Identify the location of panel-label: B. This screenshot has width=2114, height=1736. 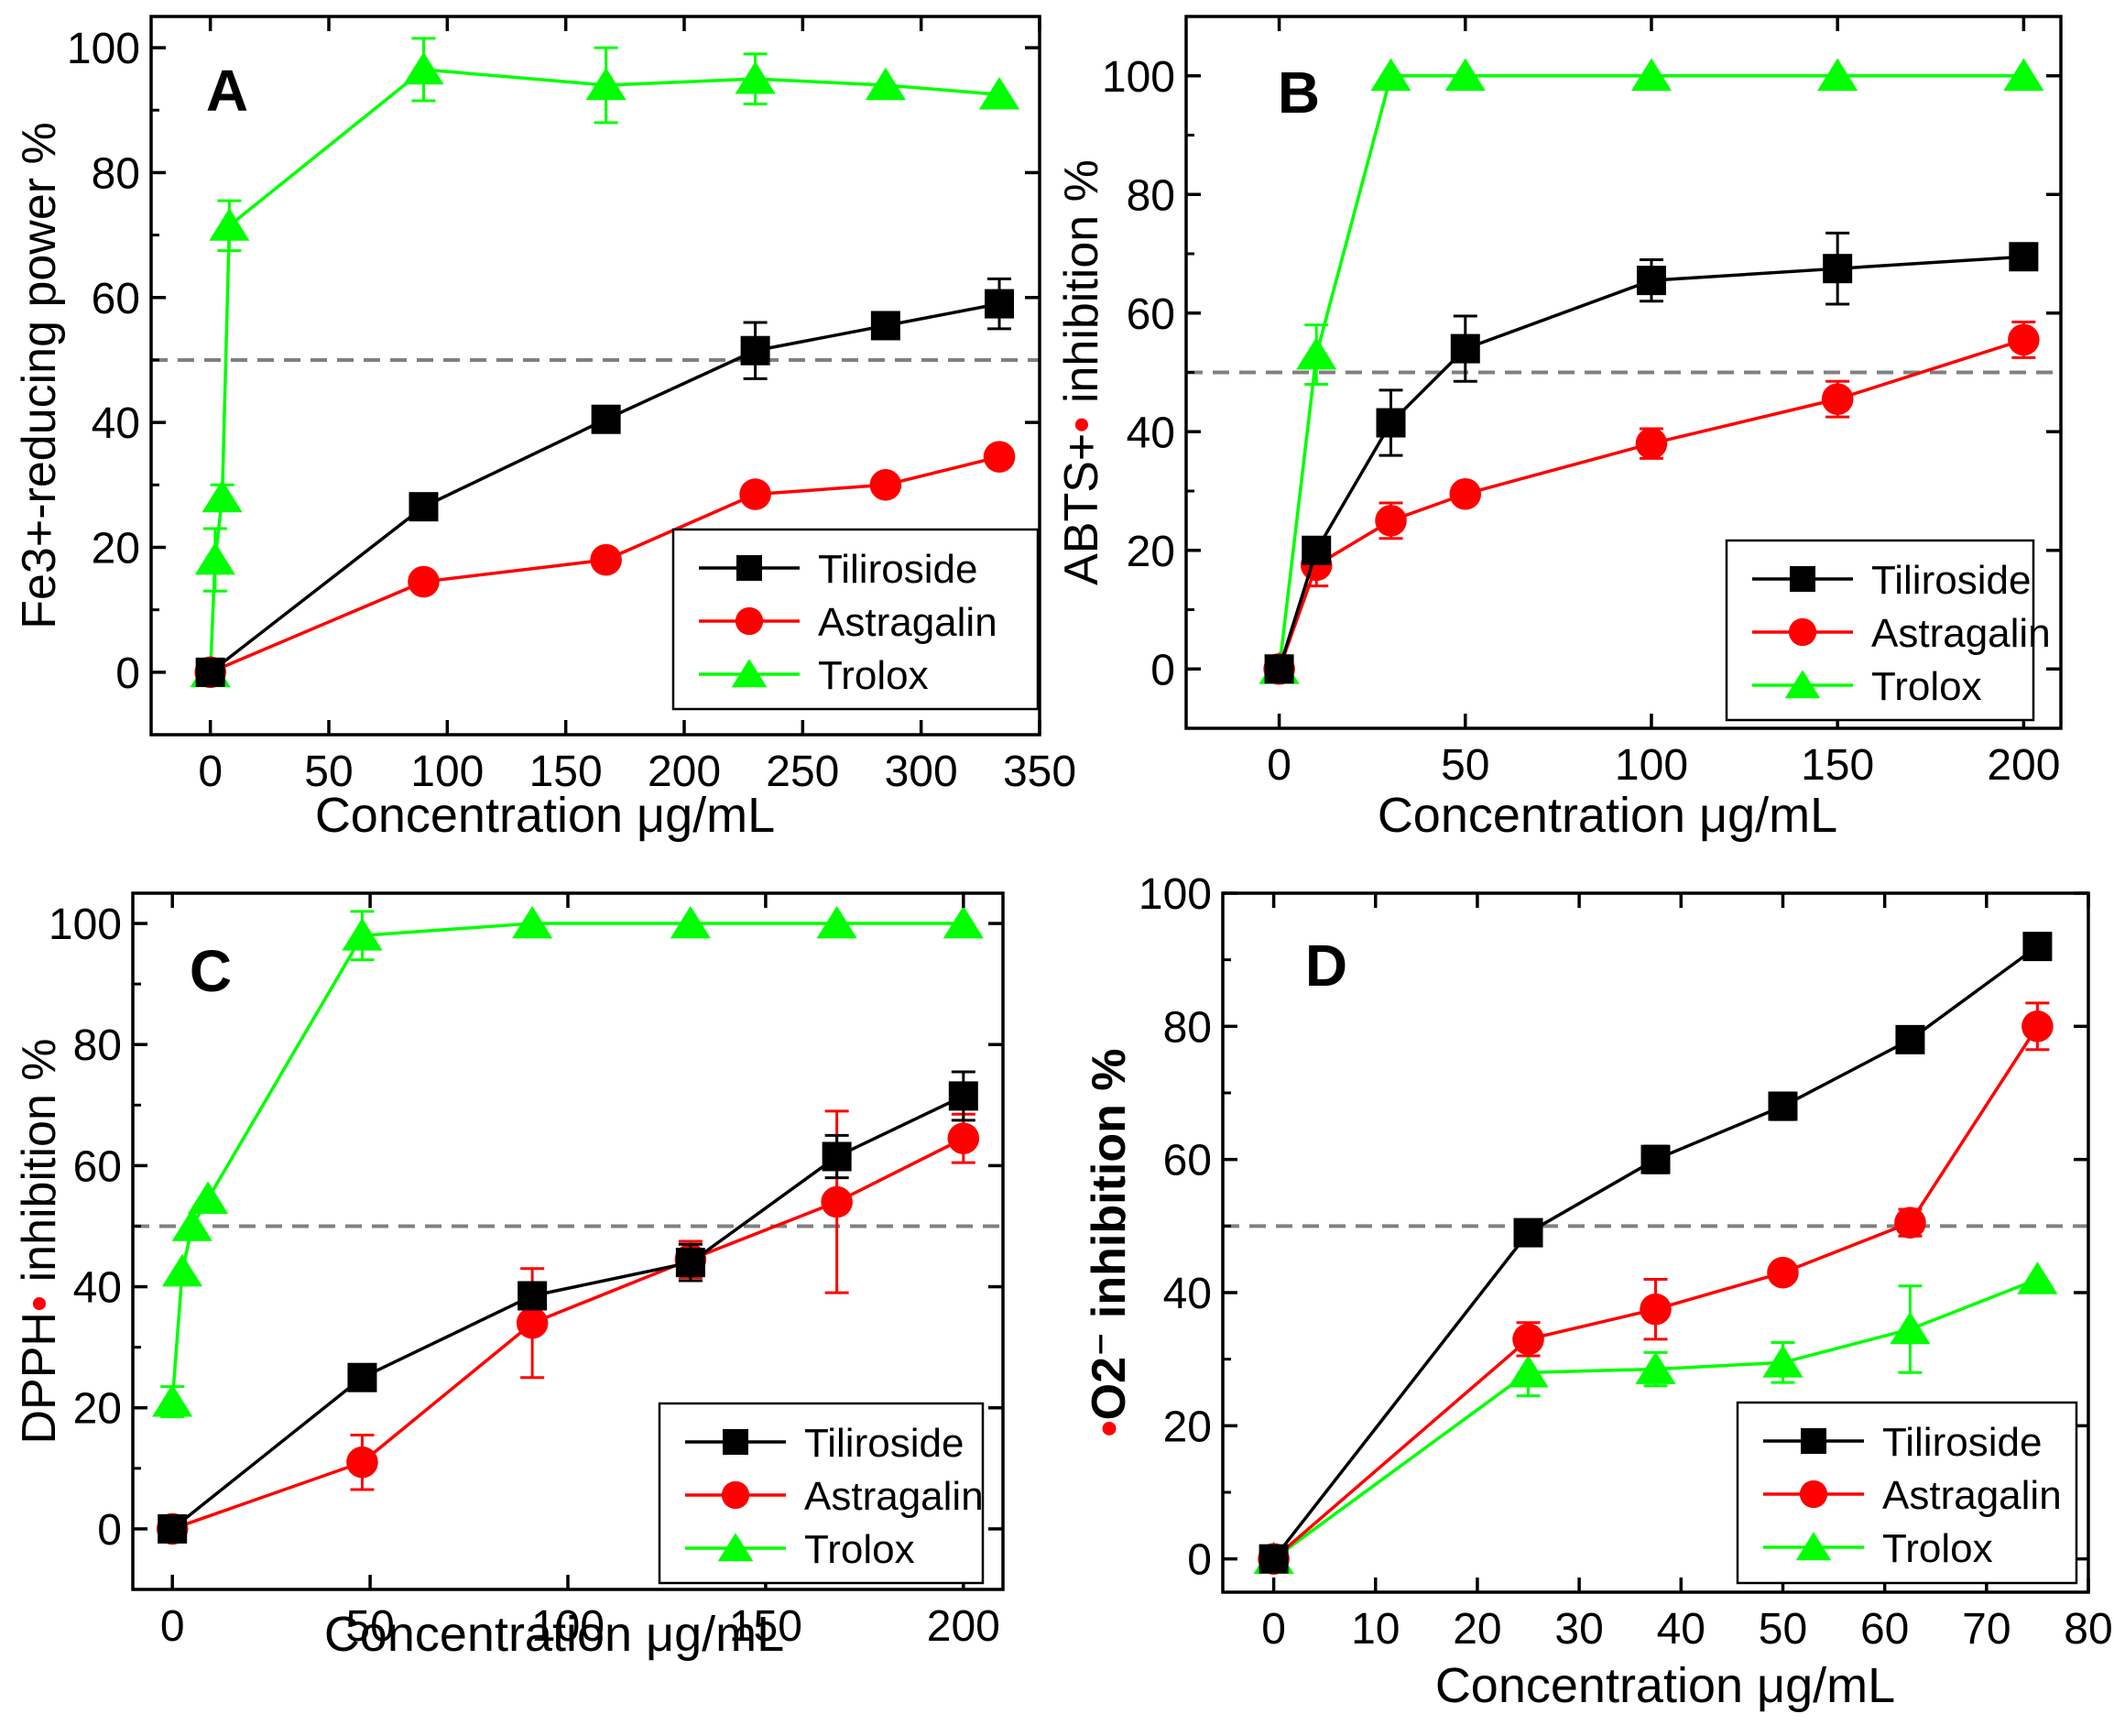
(1299, 93).